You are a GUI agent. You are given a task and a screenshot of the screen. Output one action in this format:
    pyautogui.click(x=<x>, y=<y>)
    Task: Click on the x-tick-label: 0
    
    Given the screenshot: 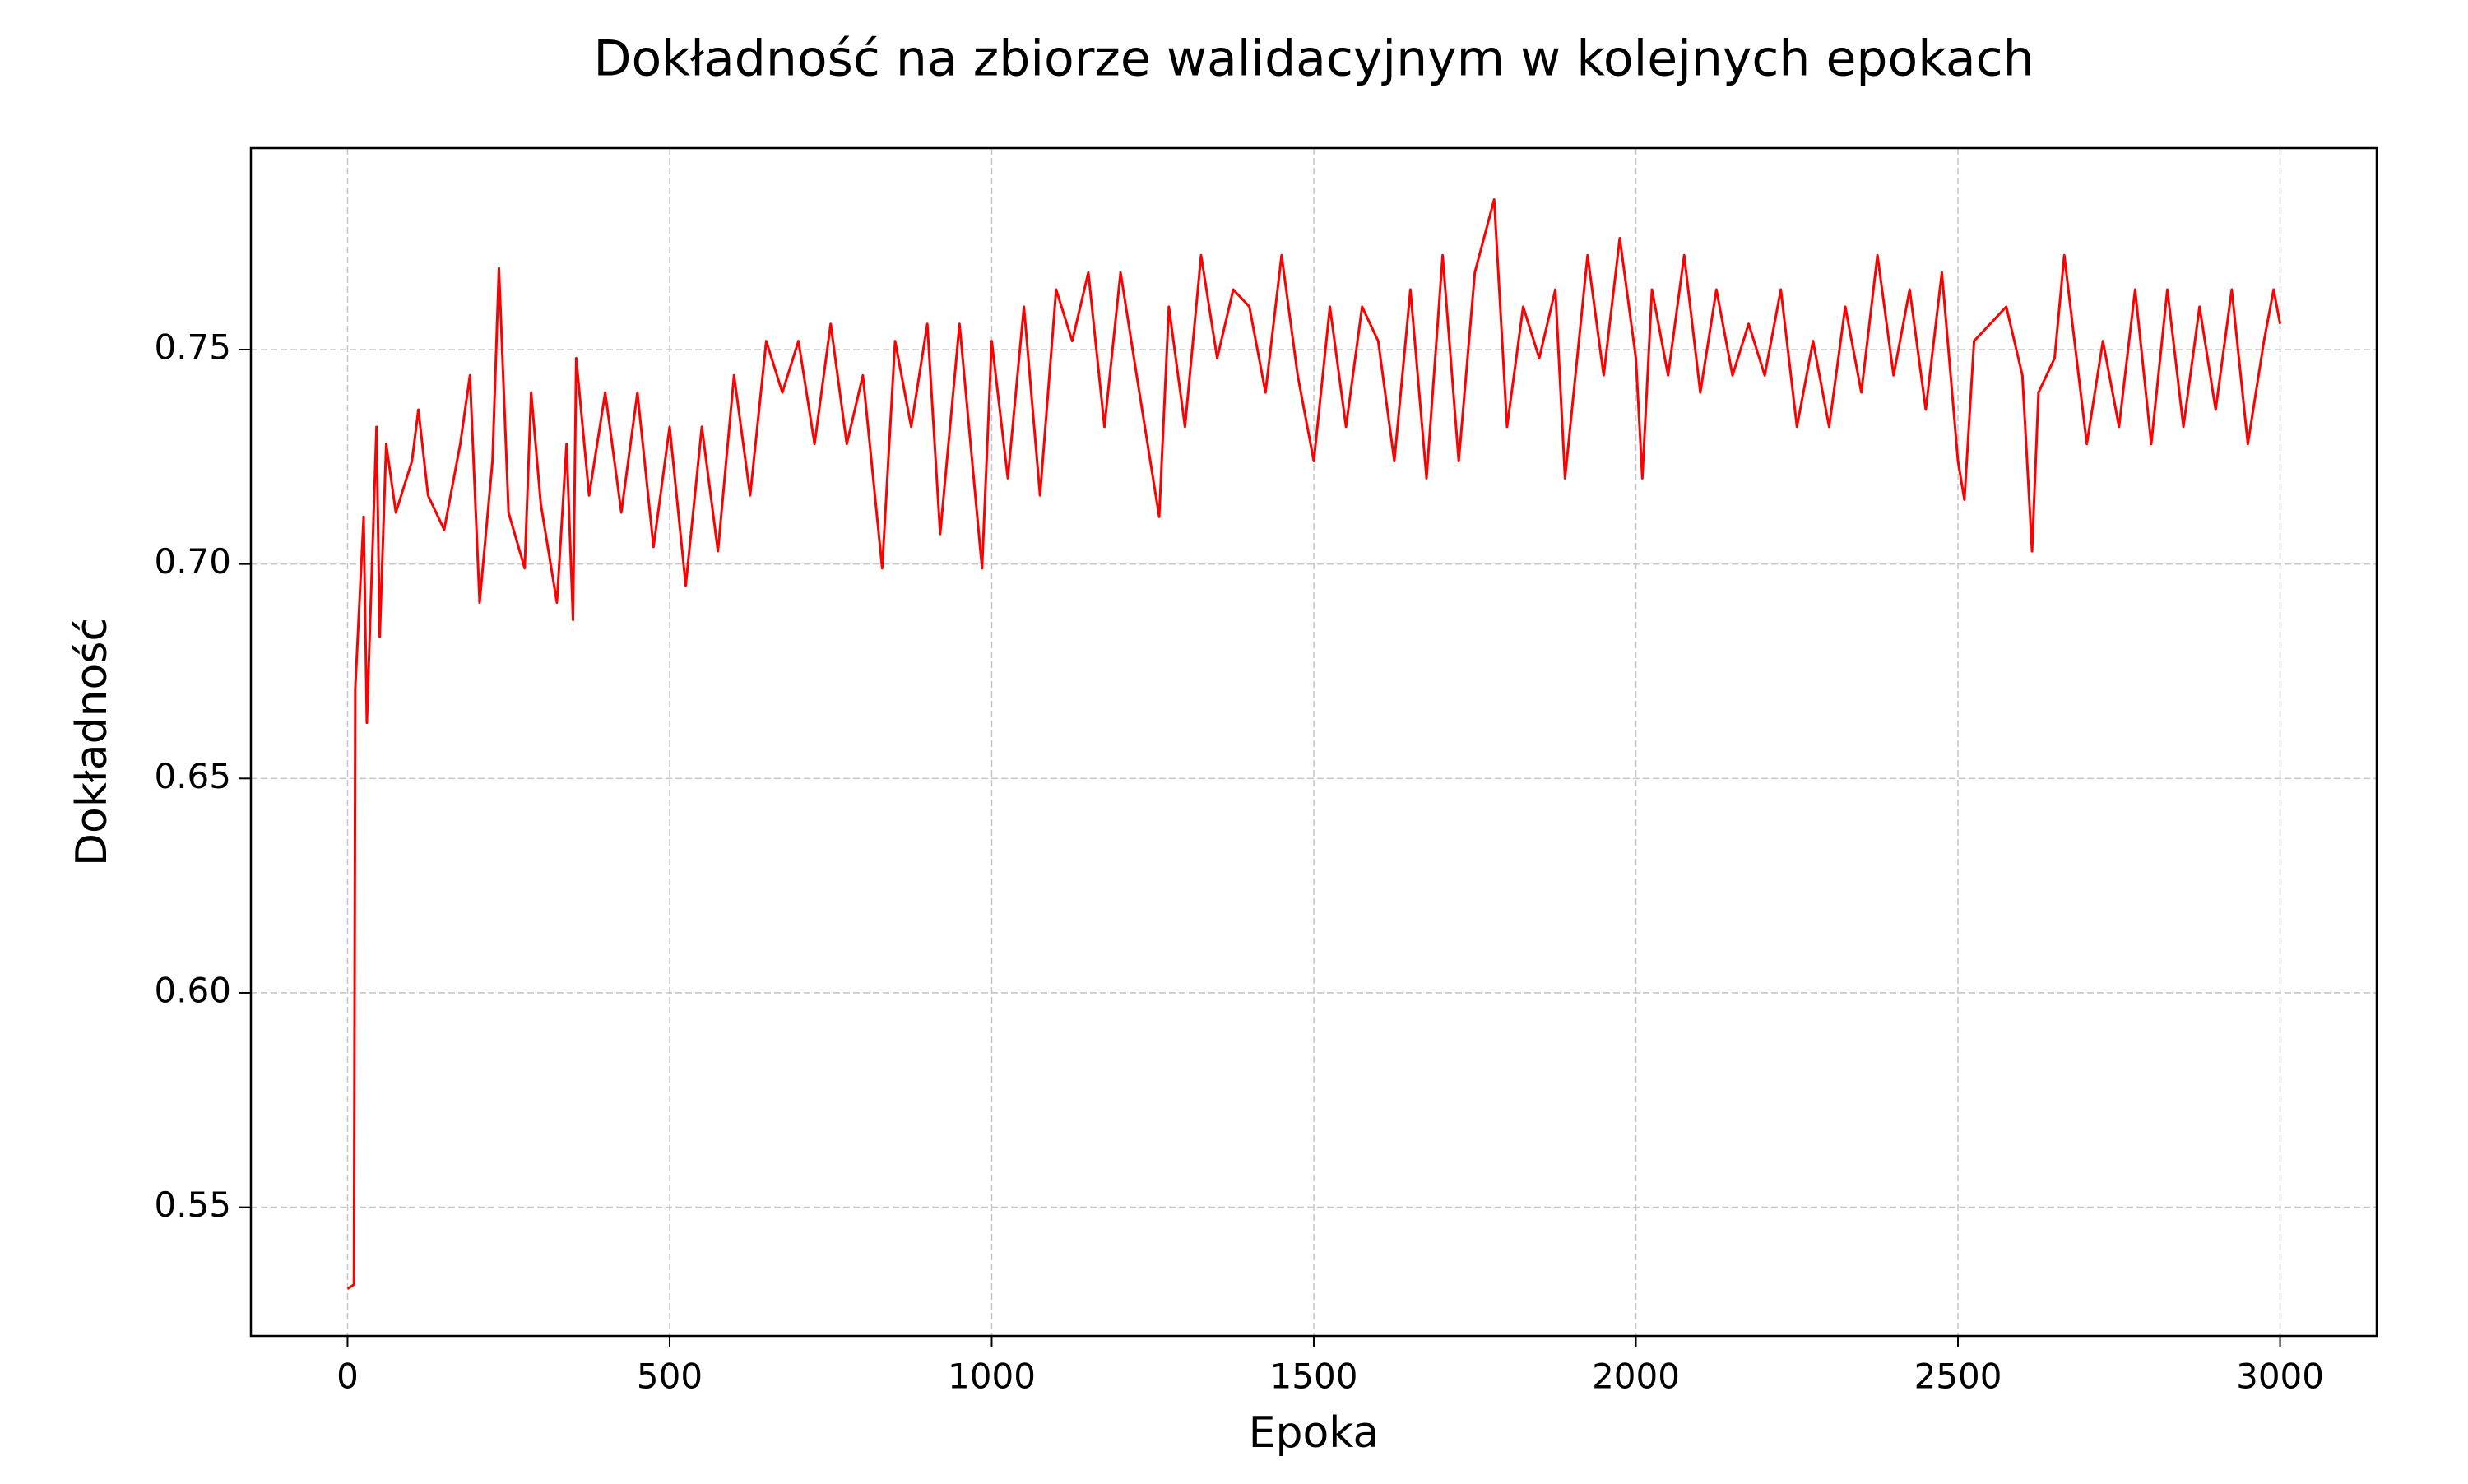 What is the action you would take?
    pyautogui.click(x=347, y=1376)
    